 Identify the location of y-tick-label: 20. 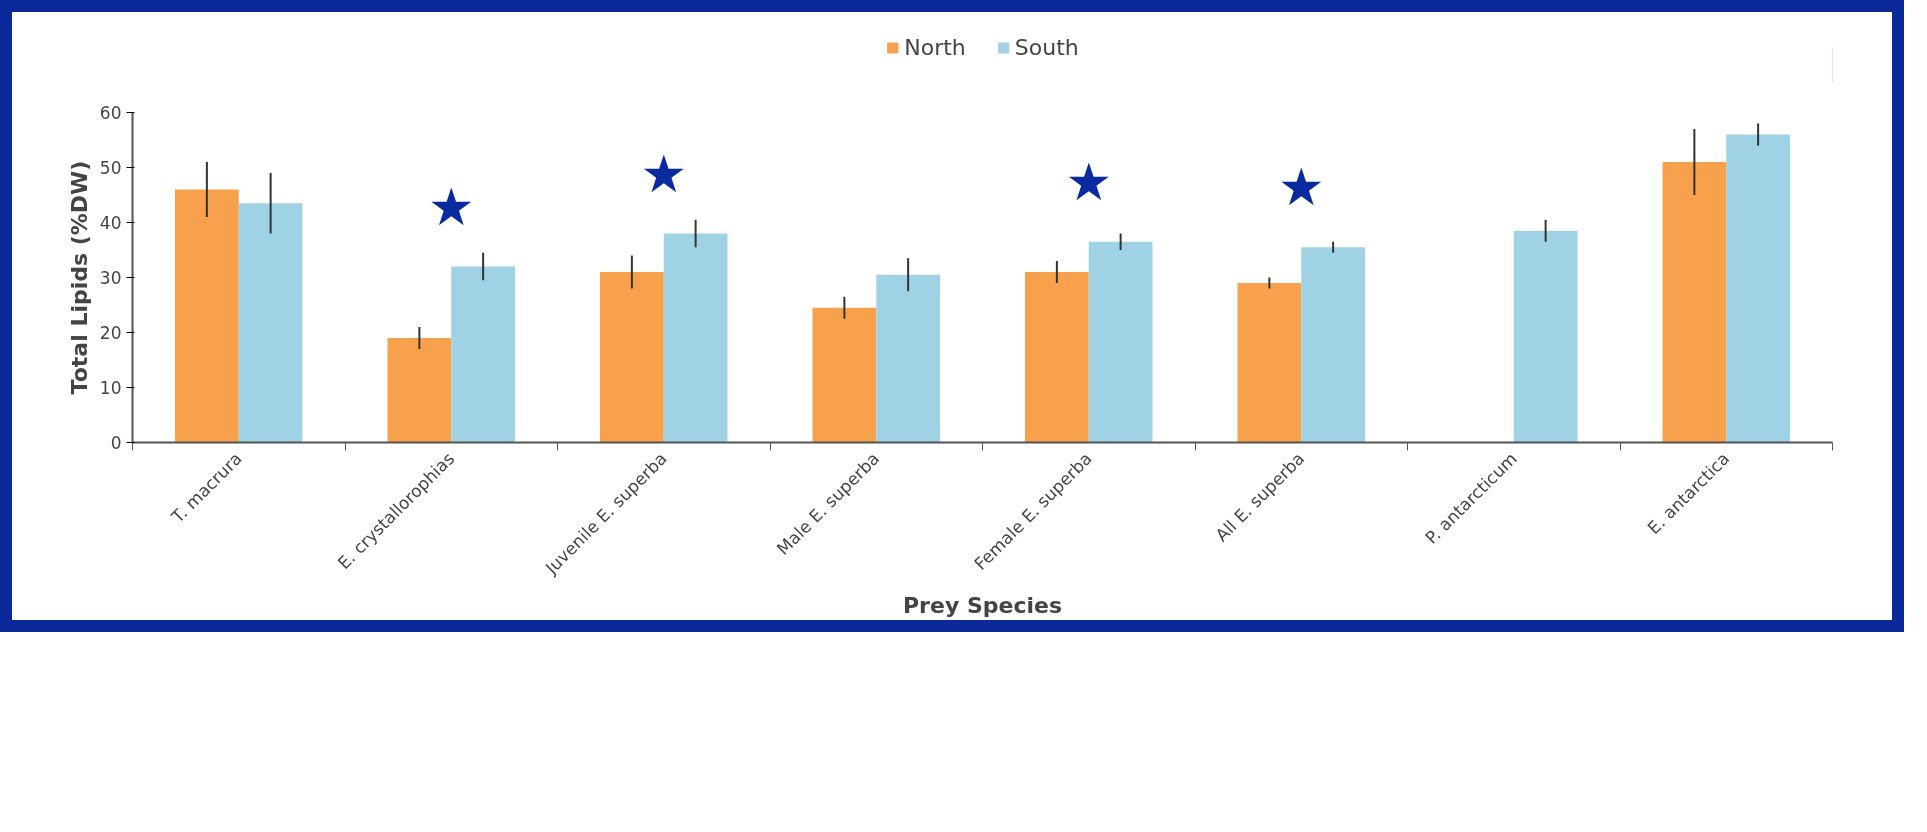
(110, 333).